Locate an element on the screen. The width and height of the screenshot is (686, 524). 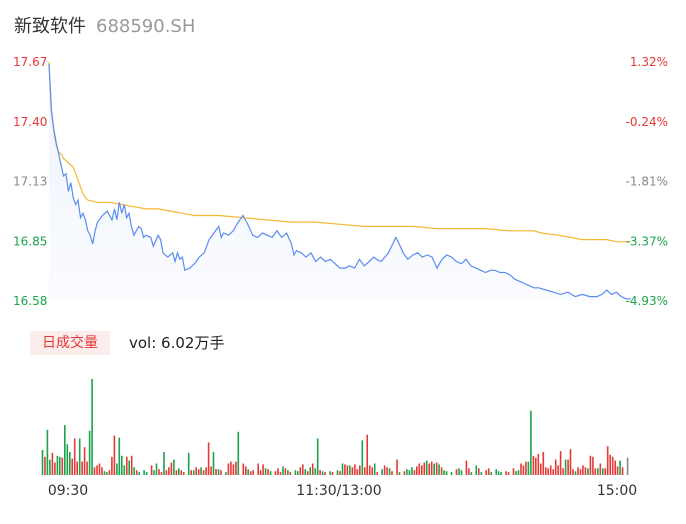
volume-readout: vol: 6.02万手 is located at coordinates (177, 343).